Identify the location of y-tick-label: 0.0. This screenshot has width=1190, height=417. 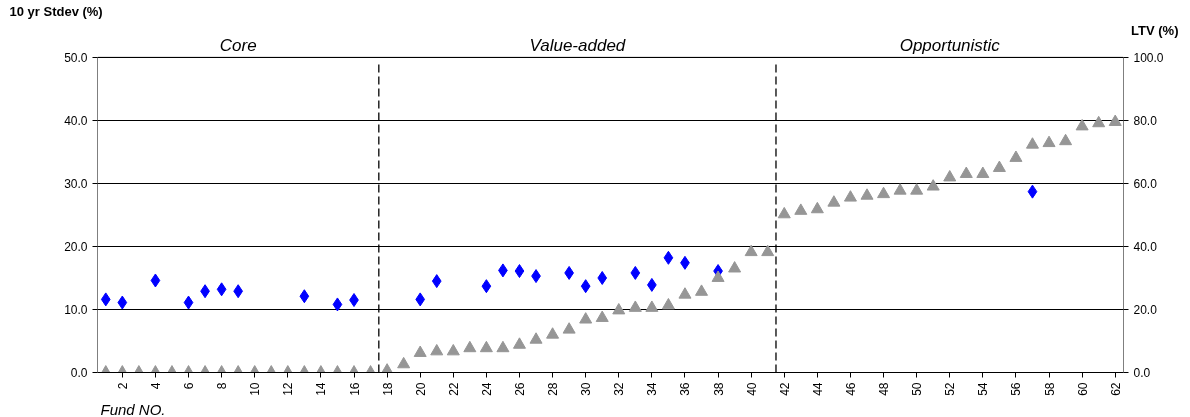
(79, 373).